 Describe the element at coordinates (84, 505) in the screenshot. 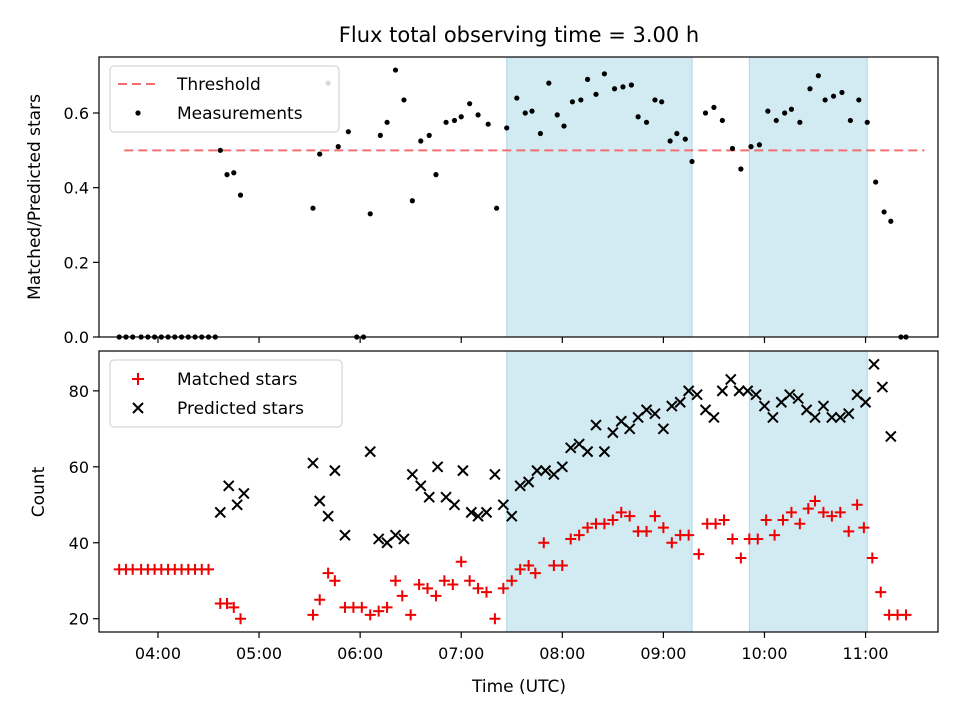

I see `bottom-y-ticks: 20 40 60 80` at that location.